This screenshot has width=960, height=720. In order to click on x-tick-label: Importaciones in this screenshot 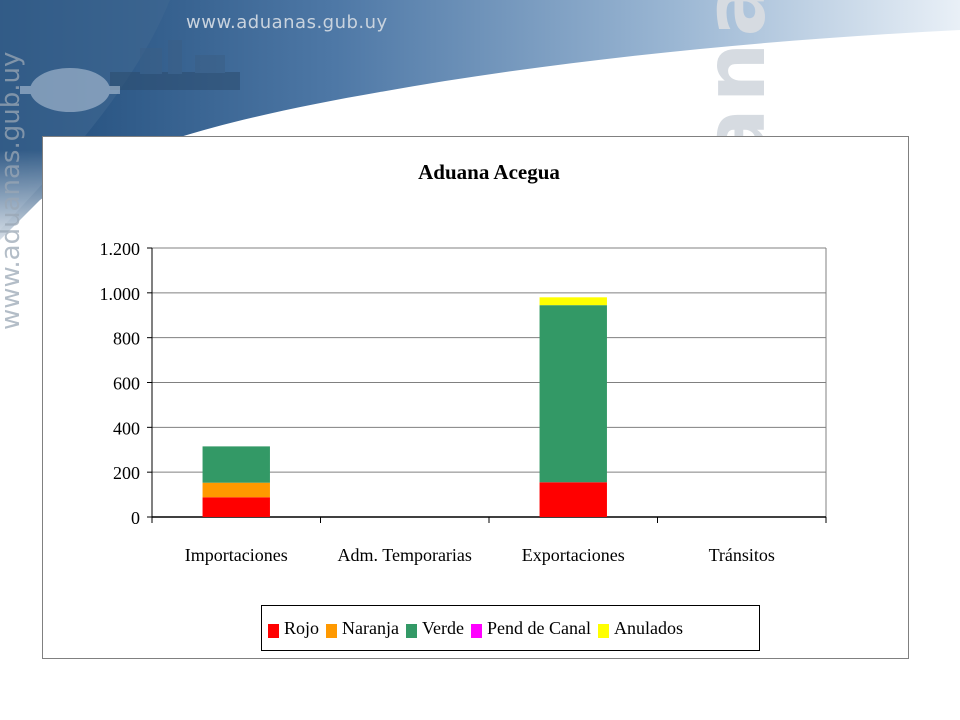, I will do `click(236, 555)`.